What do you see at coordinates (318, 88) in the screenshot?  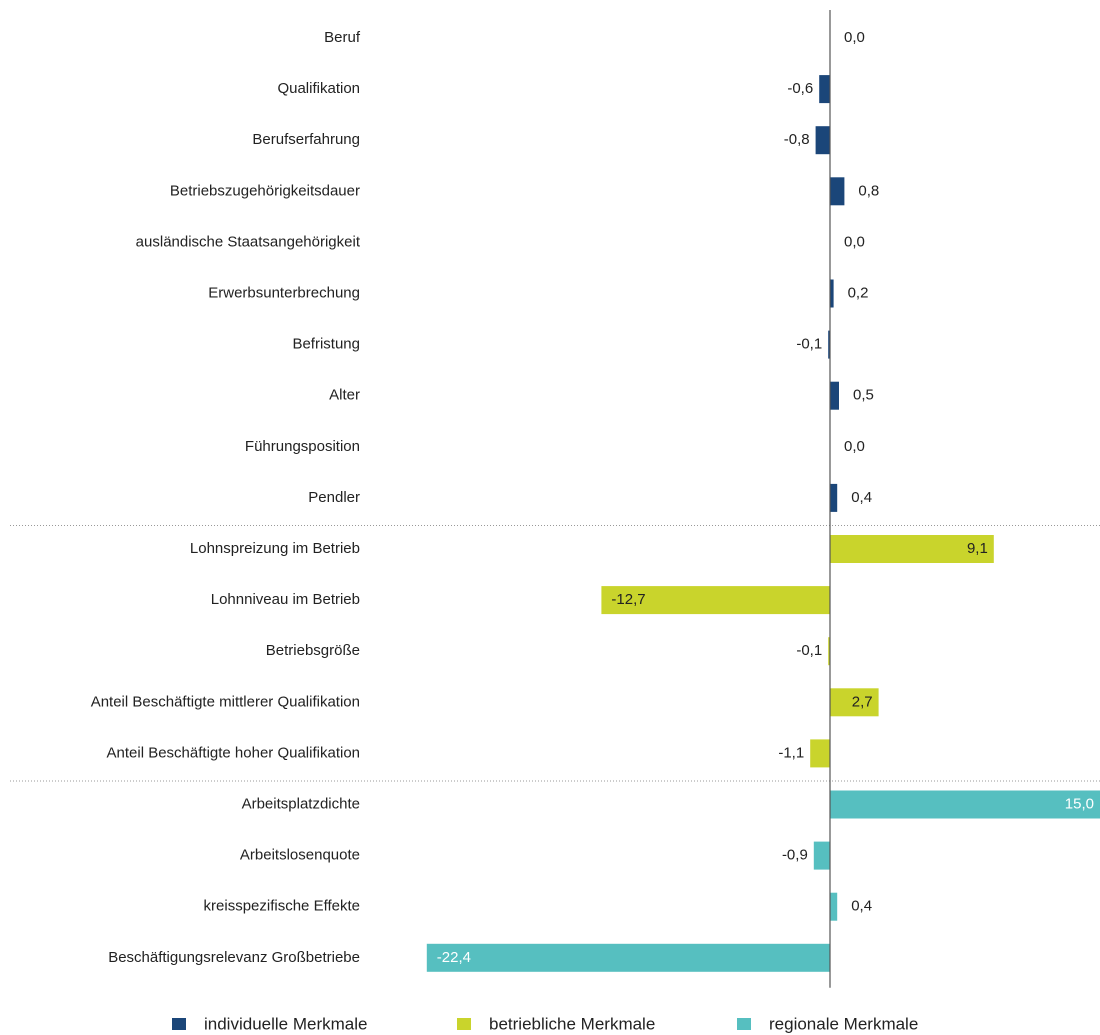 I see `category-label: Qualifikation` at bounding box center [318, 88].